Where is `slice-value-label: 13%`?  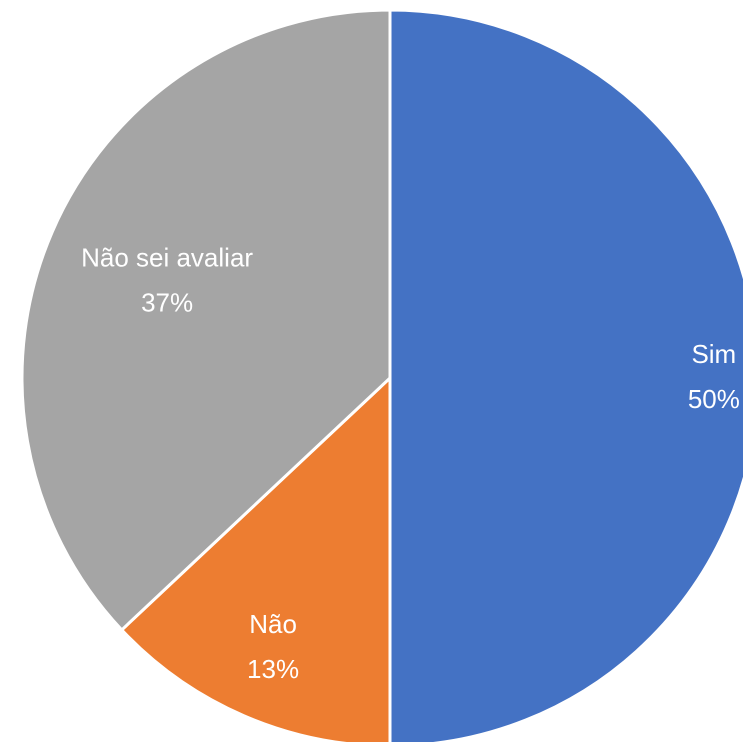
slice-value-label: 13% is located at coordinates (273, 669).